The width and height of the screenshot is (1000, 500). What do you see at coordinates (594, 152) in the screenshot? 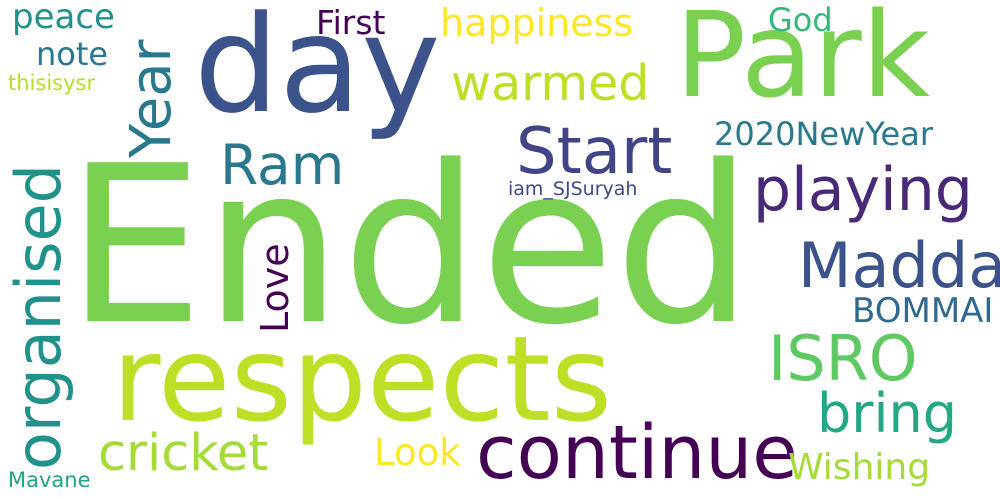
I see `word-start: Start` at bounding box center [594, 152].